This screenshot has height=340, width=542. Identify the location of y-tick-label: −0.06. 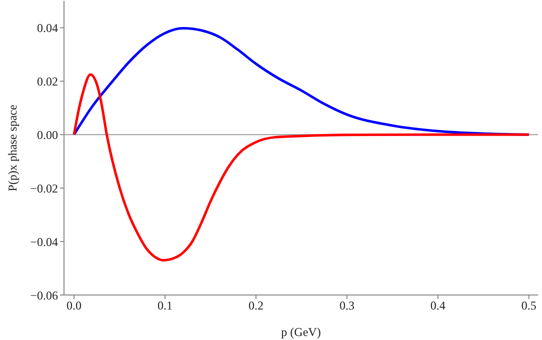
(44, 295).